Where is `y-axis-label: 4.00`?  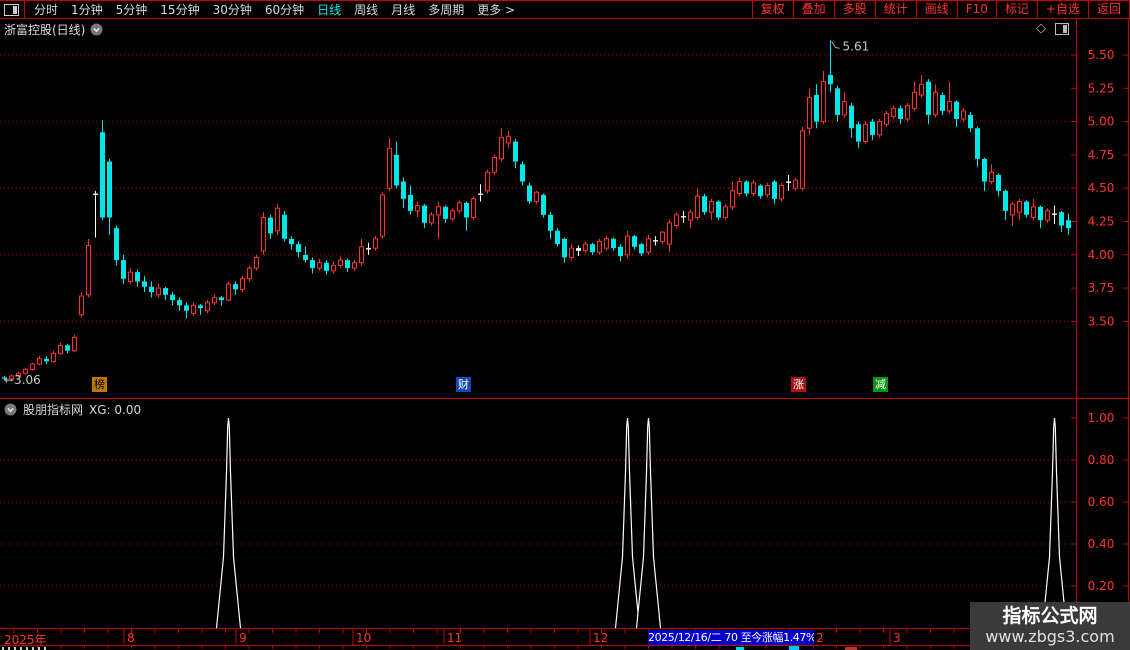 y-axis-label: 4.00 is located at coordinates (1101, 255).